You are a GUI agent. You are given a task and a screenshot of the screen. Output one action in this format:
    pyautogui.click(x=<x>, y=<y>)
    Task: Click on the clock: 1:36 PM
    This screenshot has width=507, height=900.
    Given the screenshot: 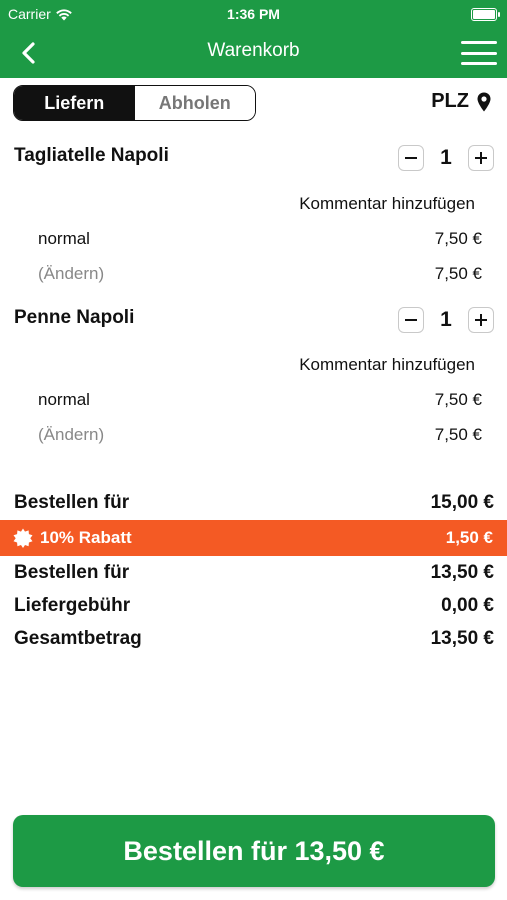 What is the action you would take?
    pyautogui.click(x=253, y=14)
    